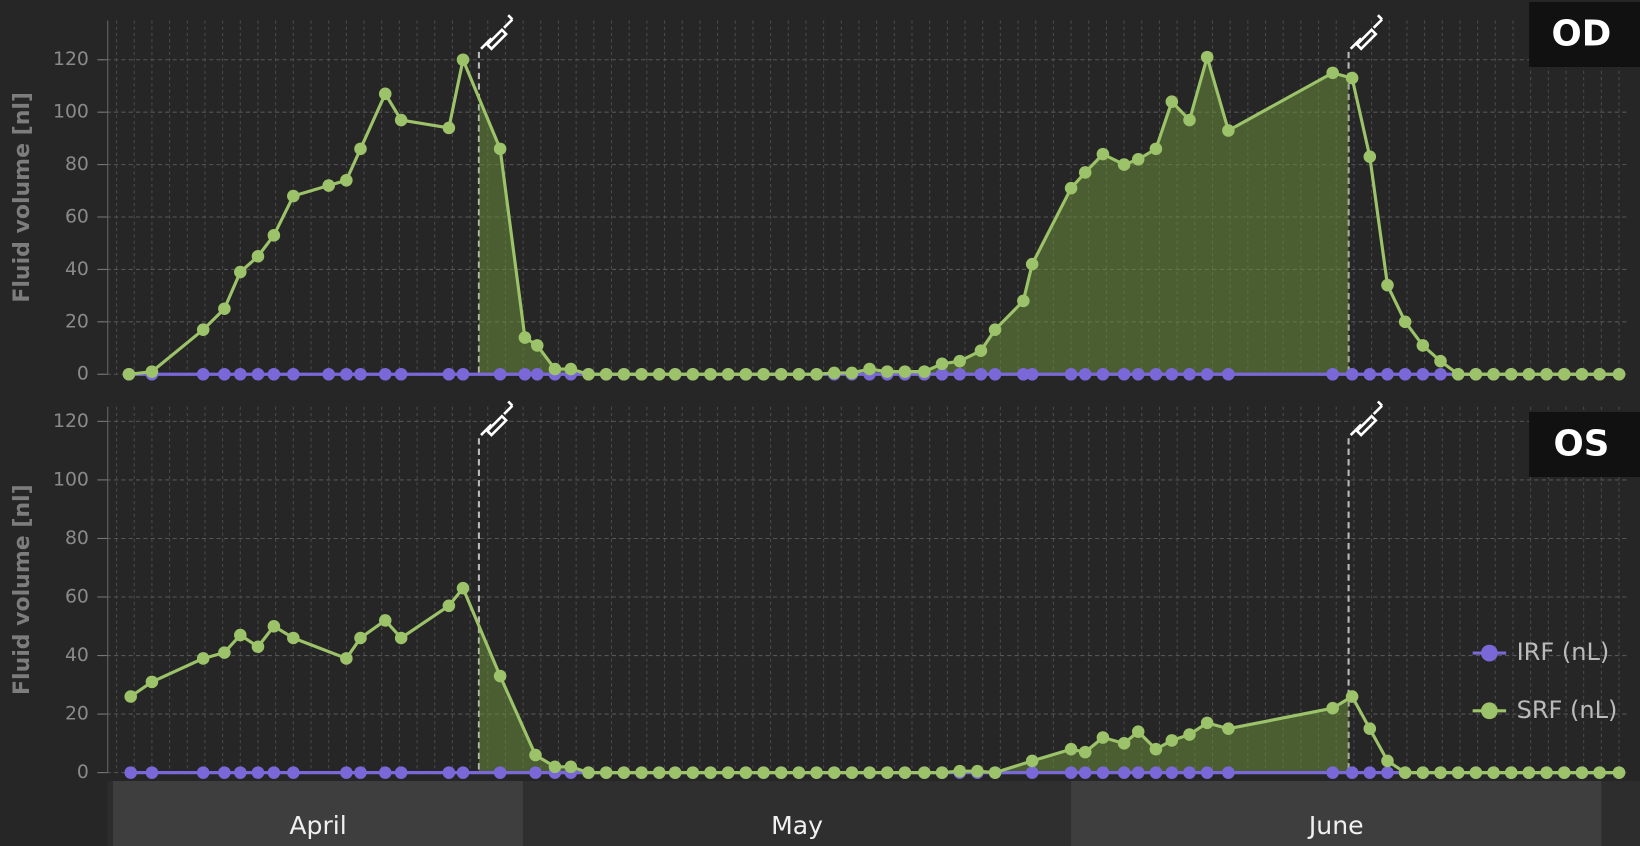 The image size is (1640, 846). I want to click on y-tick-label: 80, so click(77, 164).